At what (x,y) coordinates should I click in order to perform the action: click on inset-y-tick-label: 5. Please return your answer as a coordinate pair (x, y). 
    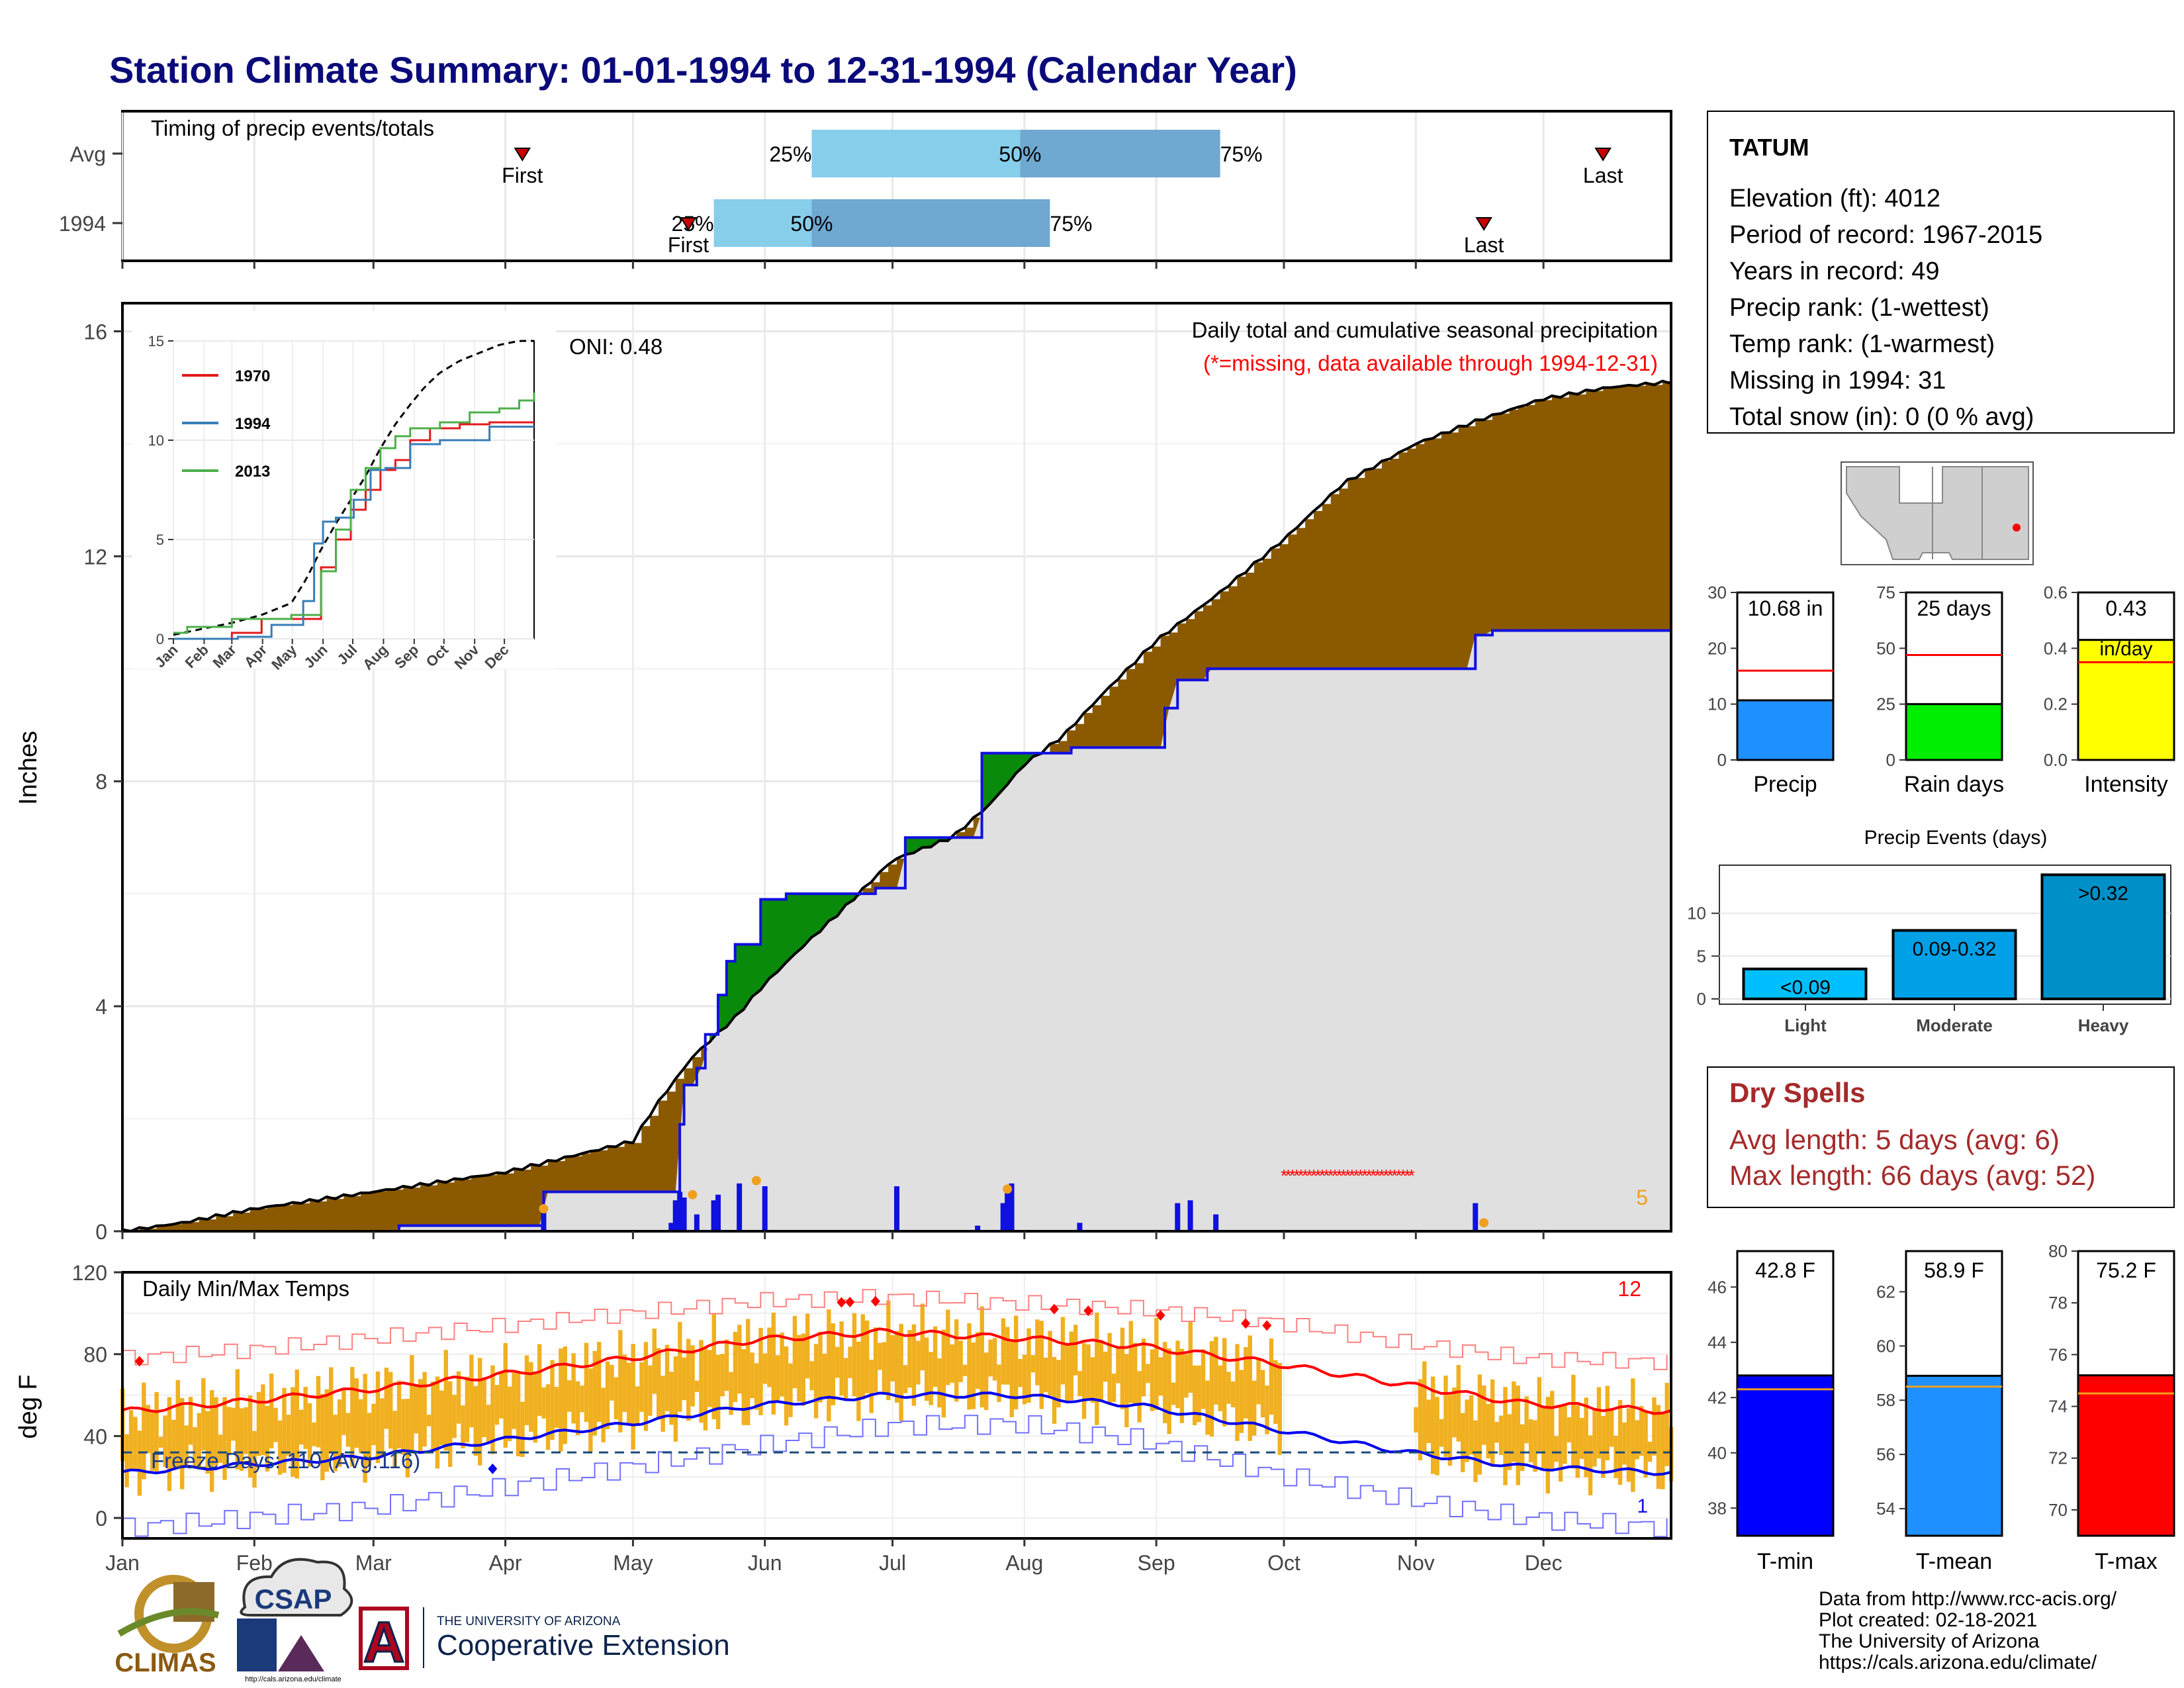
    Looking at the image, I should click on (160, 540).